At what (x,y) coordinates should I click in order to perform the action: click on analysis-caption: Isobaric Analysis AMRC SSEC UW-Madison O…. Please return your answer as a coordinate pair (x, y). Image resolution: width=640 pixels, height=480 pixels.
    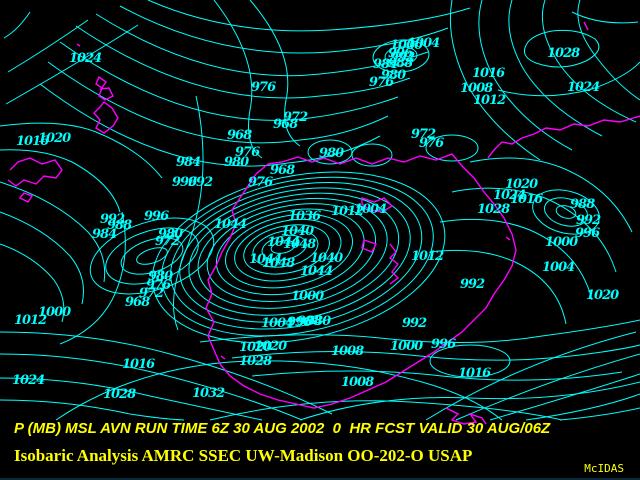
    Looking at the image, I should click on (243, 455).